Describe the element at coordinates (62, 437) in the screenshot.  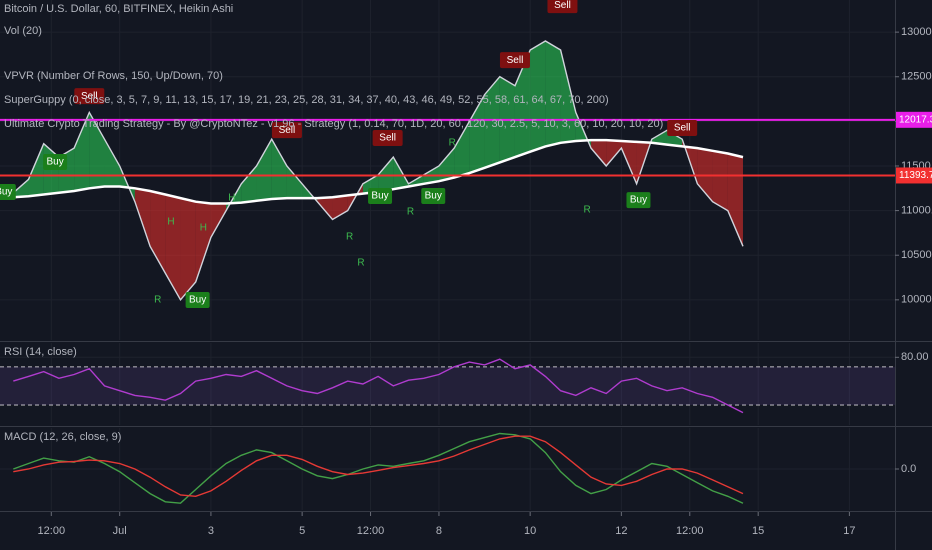
I see `legend-title: MACD (12, 26, close, 9)` at that location.